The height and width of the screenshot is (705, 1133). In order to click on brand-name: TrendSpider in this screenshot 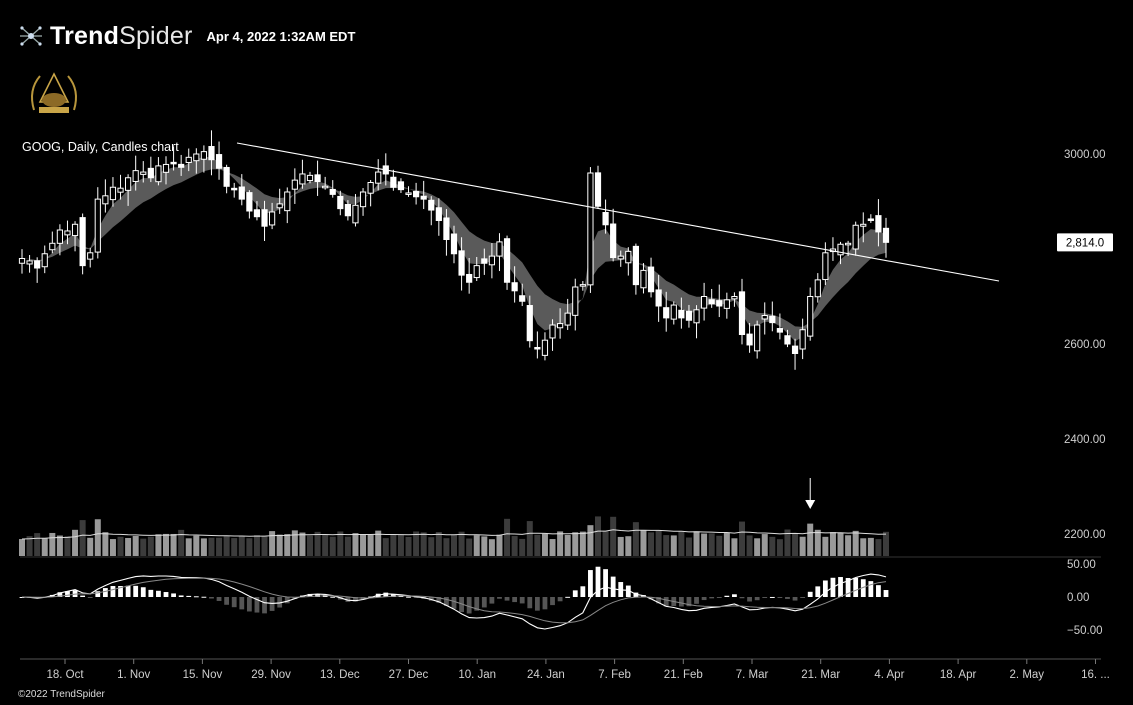, I will do `click(121, 35)`.